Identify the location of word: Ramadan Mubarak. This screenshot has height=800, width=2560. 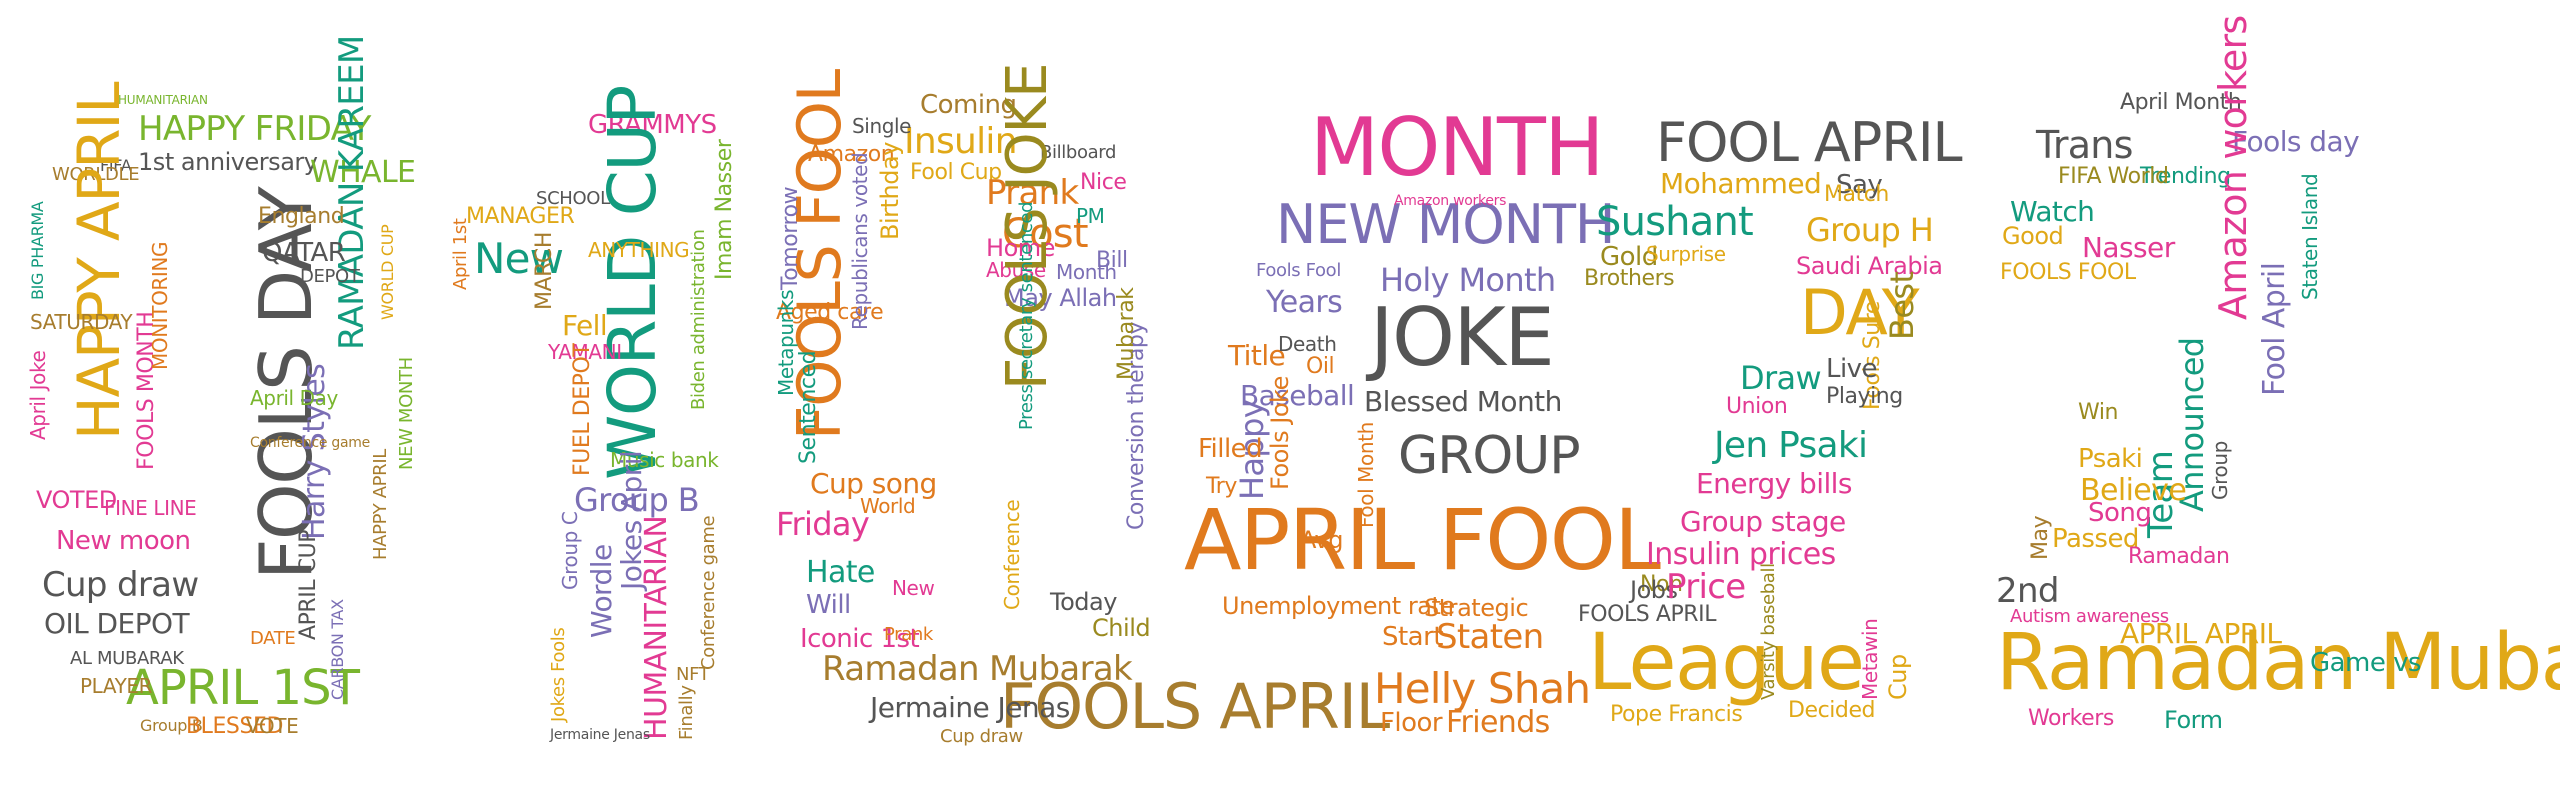
(2278, 663).